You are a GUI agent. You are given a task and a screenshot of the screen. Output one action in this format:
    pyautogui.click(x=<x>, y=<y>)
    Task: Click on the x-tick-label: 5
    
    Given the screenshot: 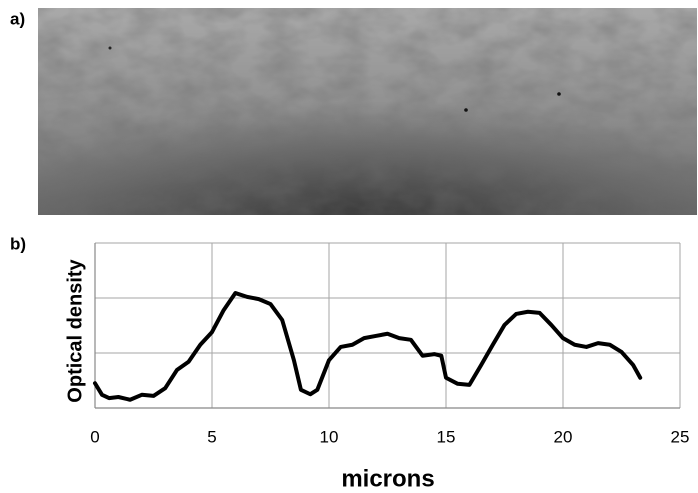 What is the action you would take?
    pyautogui.click(x=211, y=436)
    